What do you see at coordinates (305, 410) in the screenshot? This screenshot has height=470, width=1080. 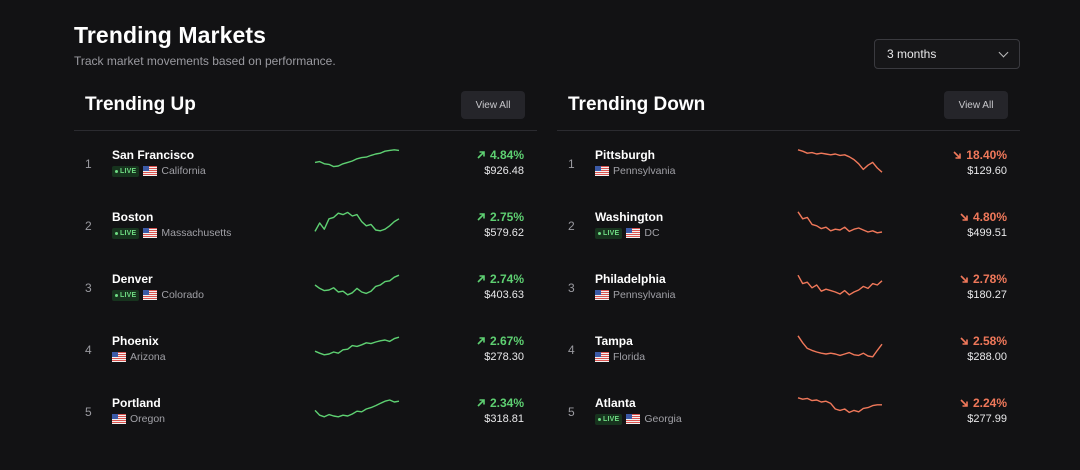 I see `market-row: 5 Portland Oregon 2.34% $318.81` at bounding box center [305, 410].